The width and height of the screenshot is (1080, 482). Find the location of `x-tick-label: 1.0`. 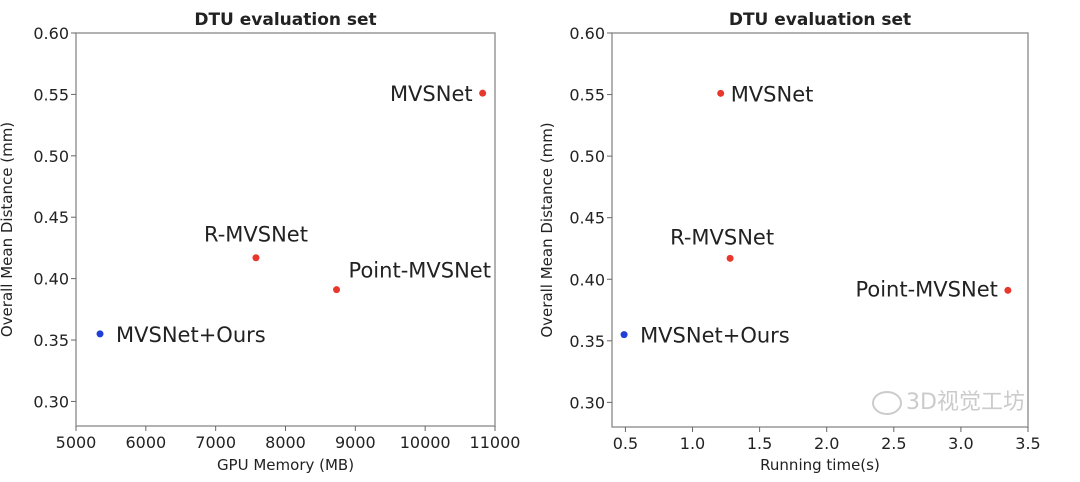

x-tick-label: 1.0 is located at coordinates (692, 443).